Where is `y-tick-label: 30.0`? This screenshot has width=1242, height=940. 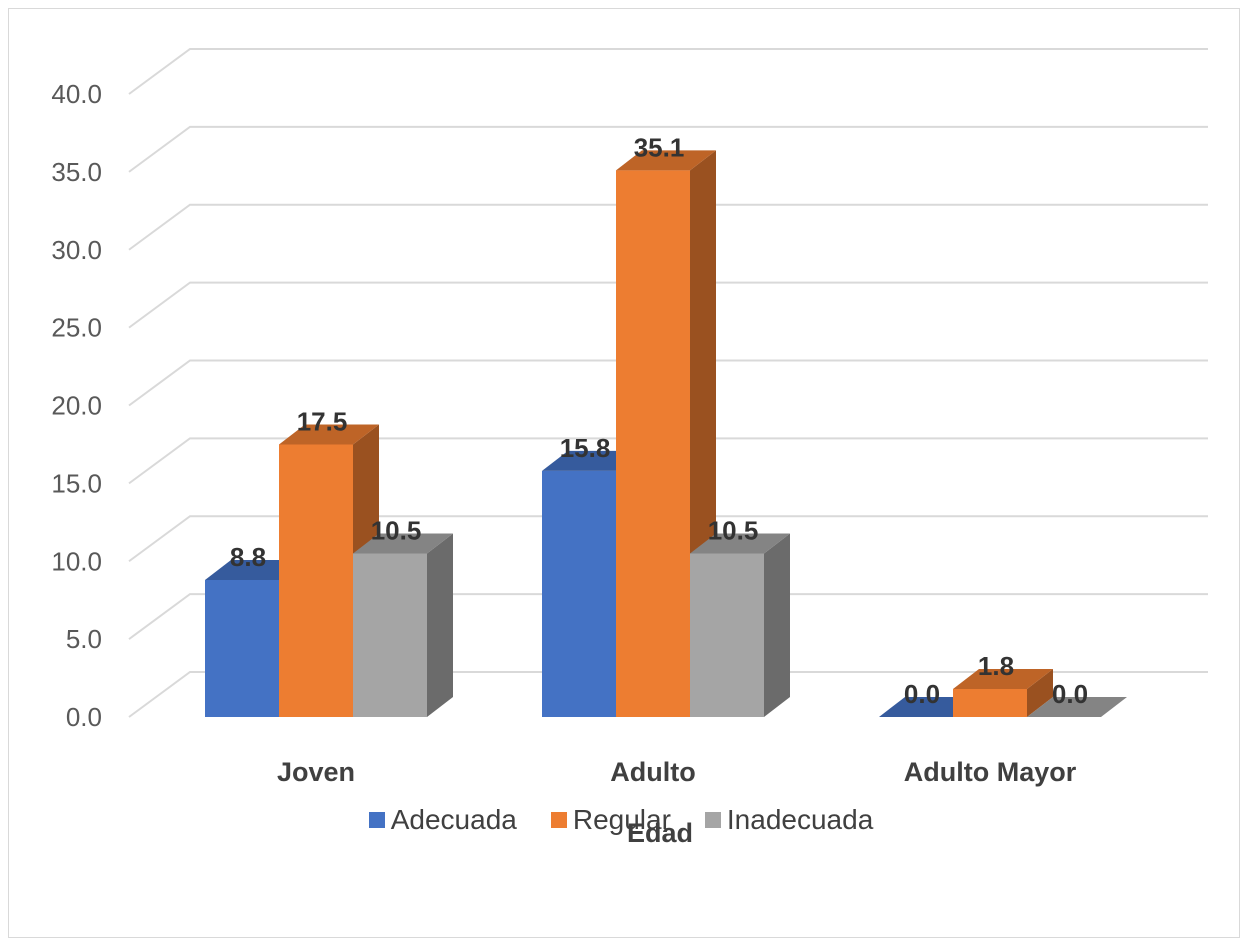
y-tick-label: 30.0 is located at coordinates (76, 250).